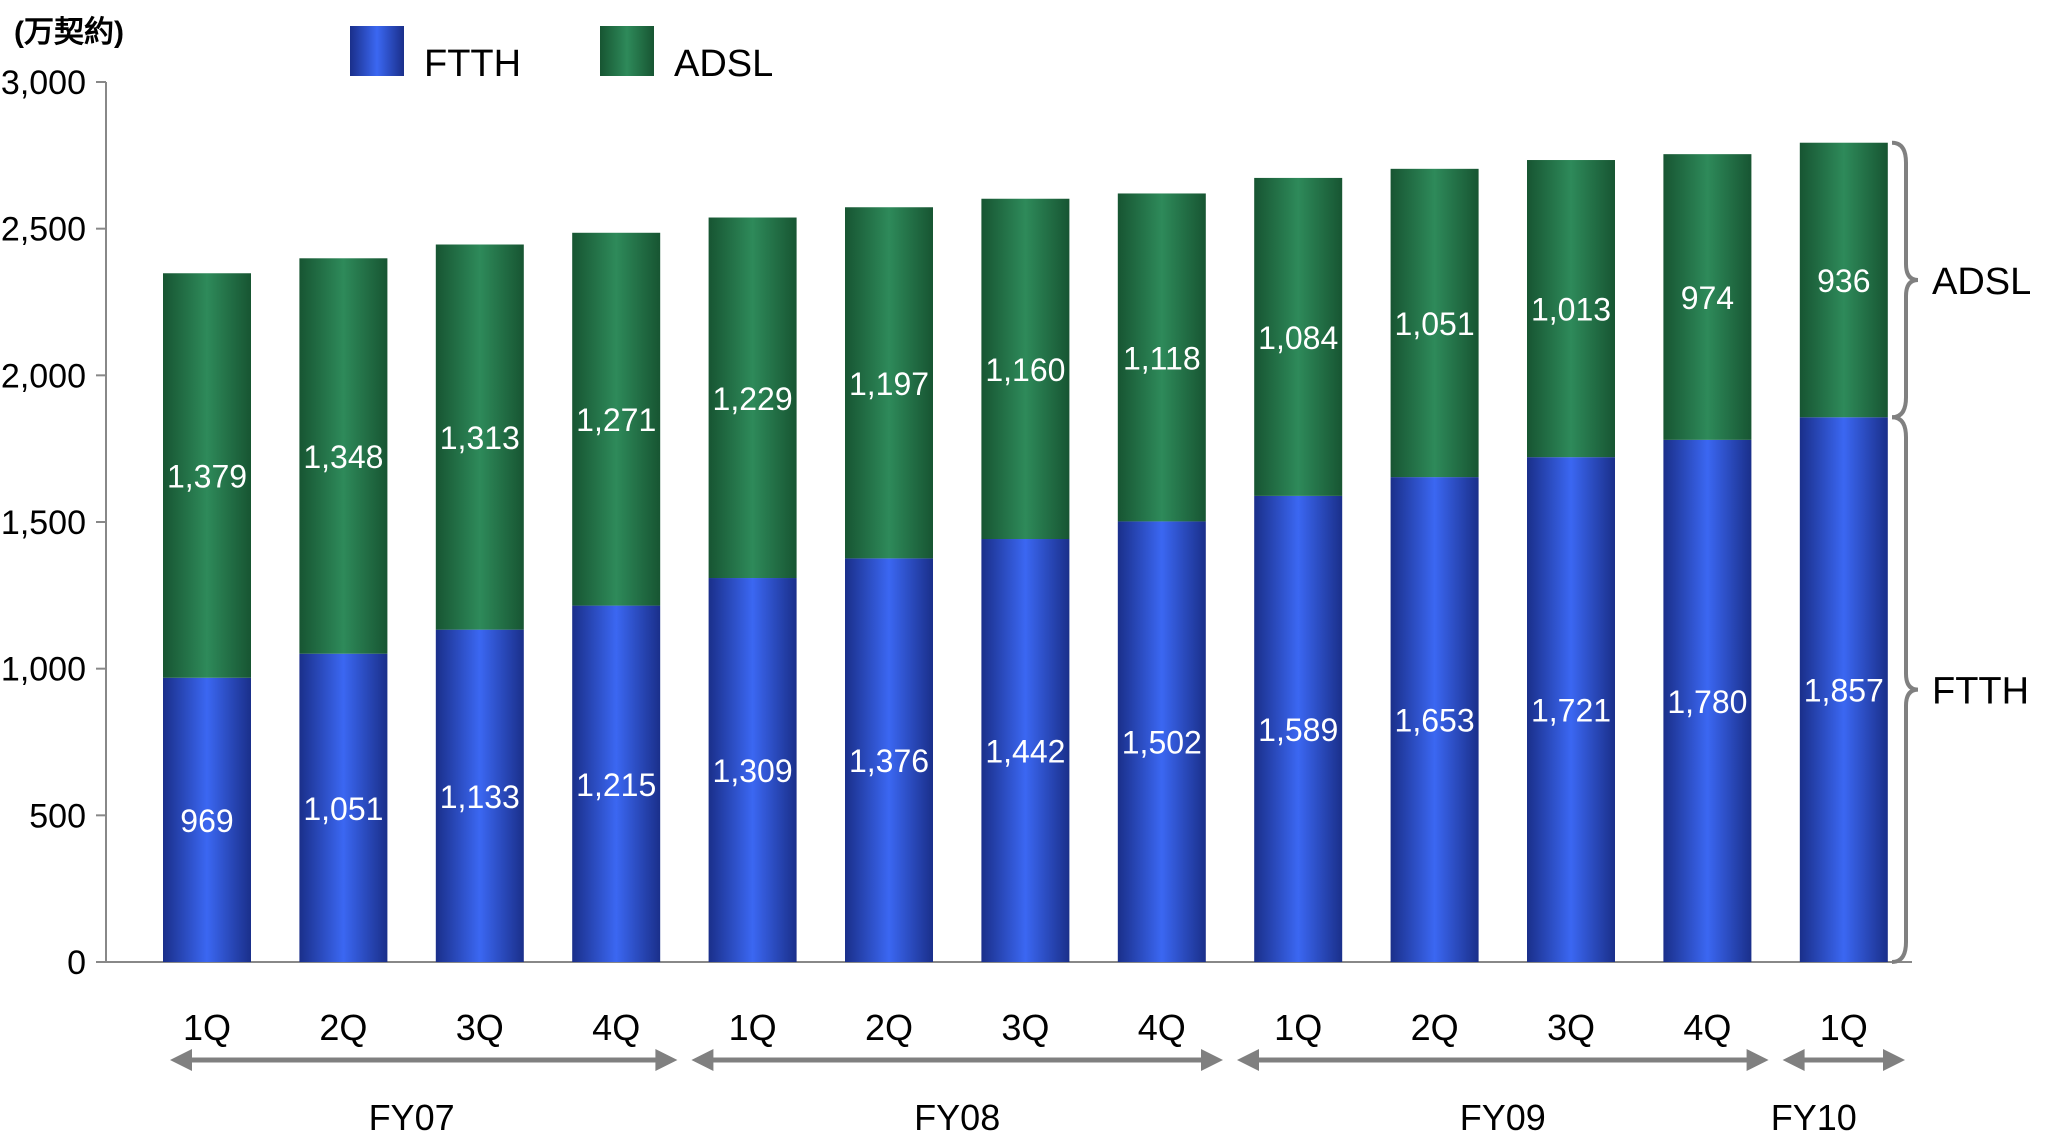  Describe the element at coordinates (1814, 1116) in the screenshot. I see `group-label: FY10` at that location.